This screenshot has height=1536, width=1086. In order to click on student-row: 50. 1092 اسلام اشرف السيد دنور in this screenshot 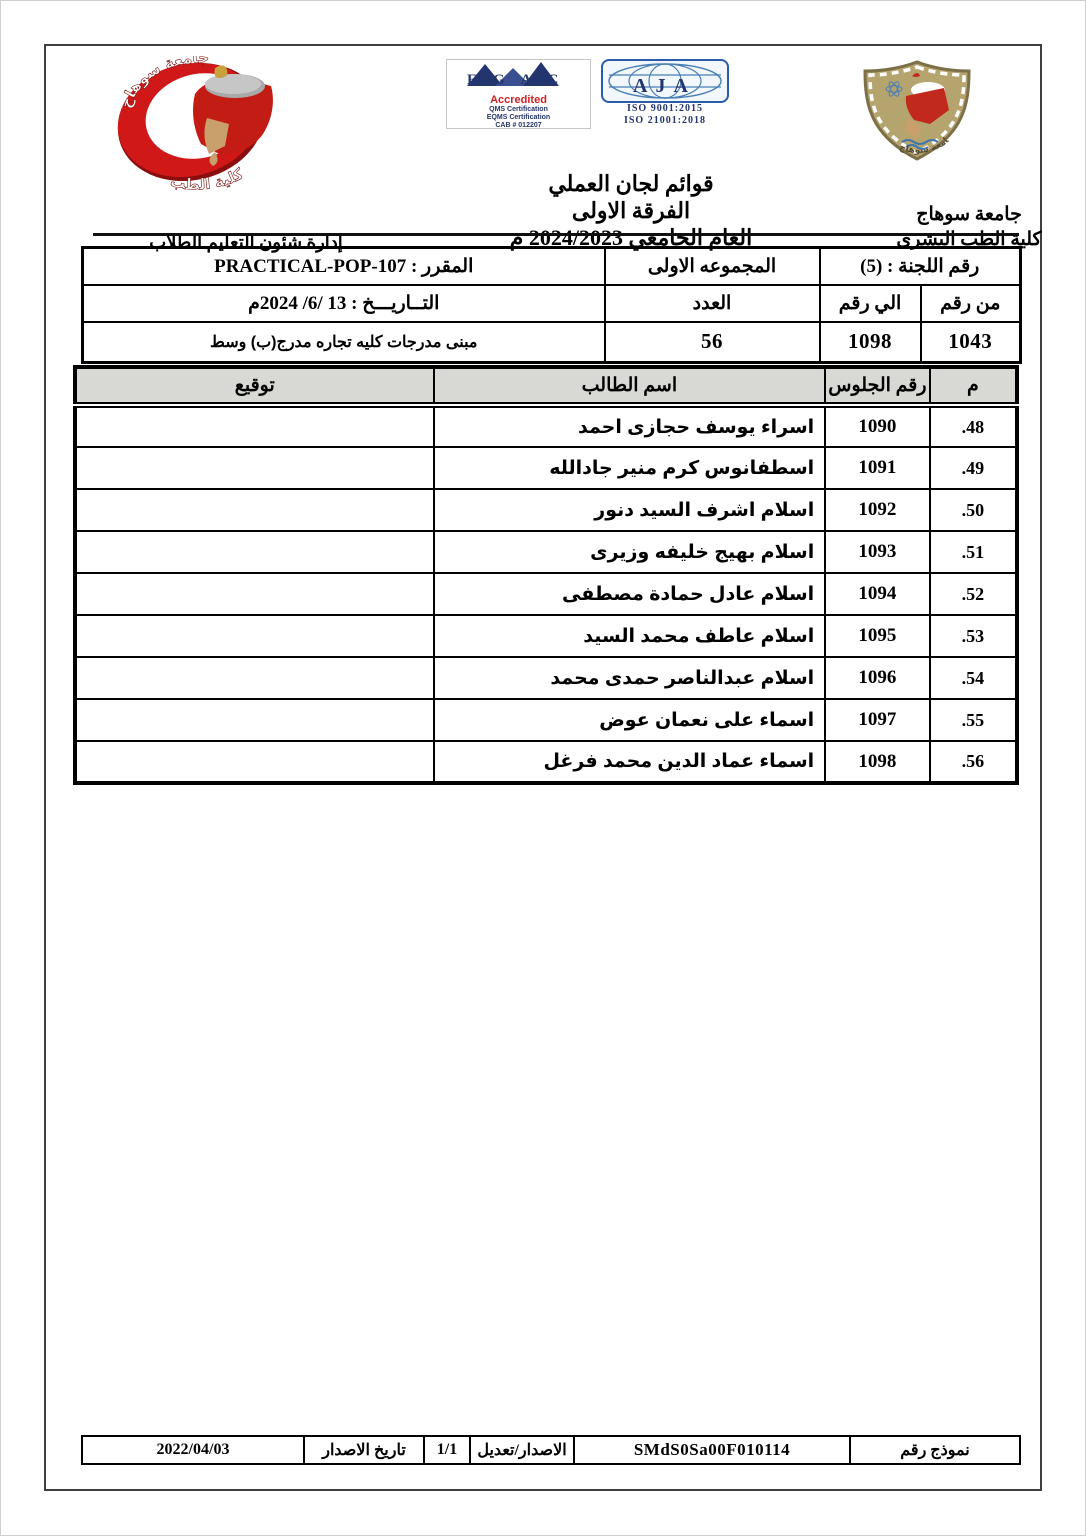, I will do `click(546, 510)`.